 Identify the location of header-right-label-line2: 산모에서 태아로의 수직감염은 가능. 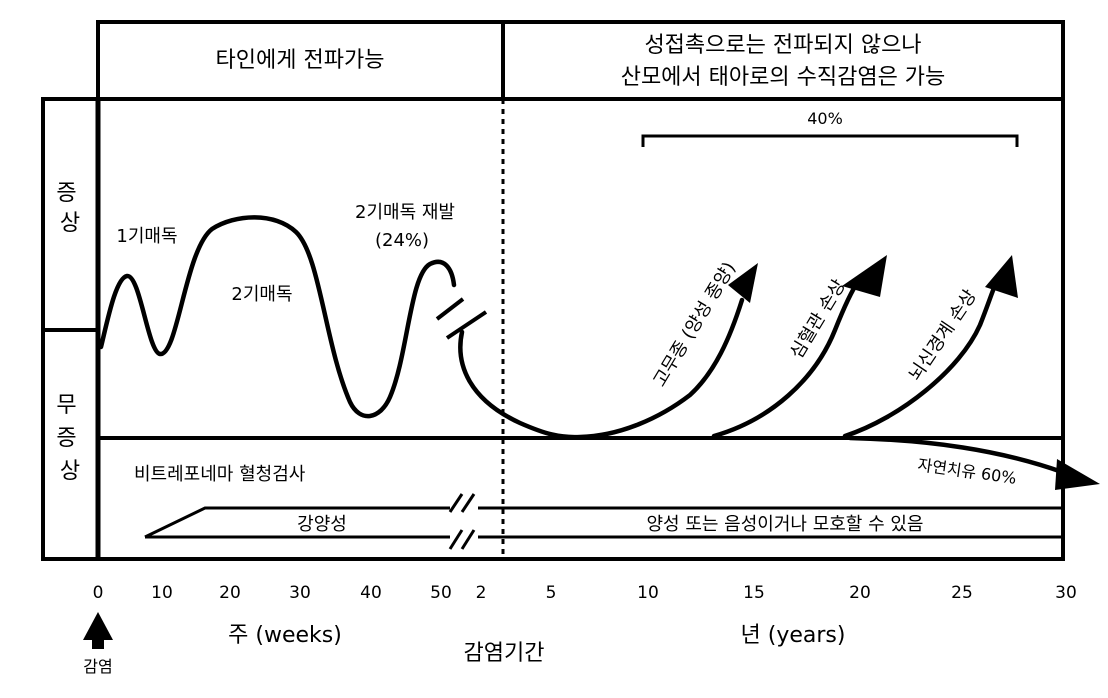
(783, 77).